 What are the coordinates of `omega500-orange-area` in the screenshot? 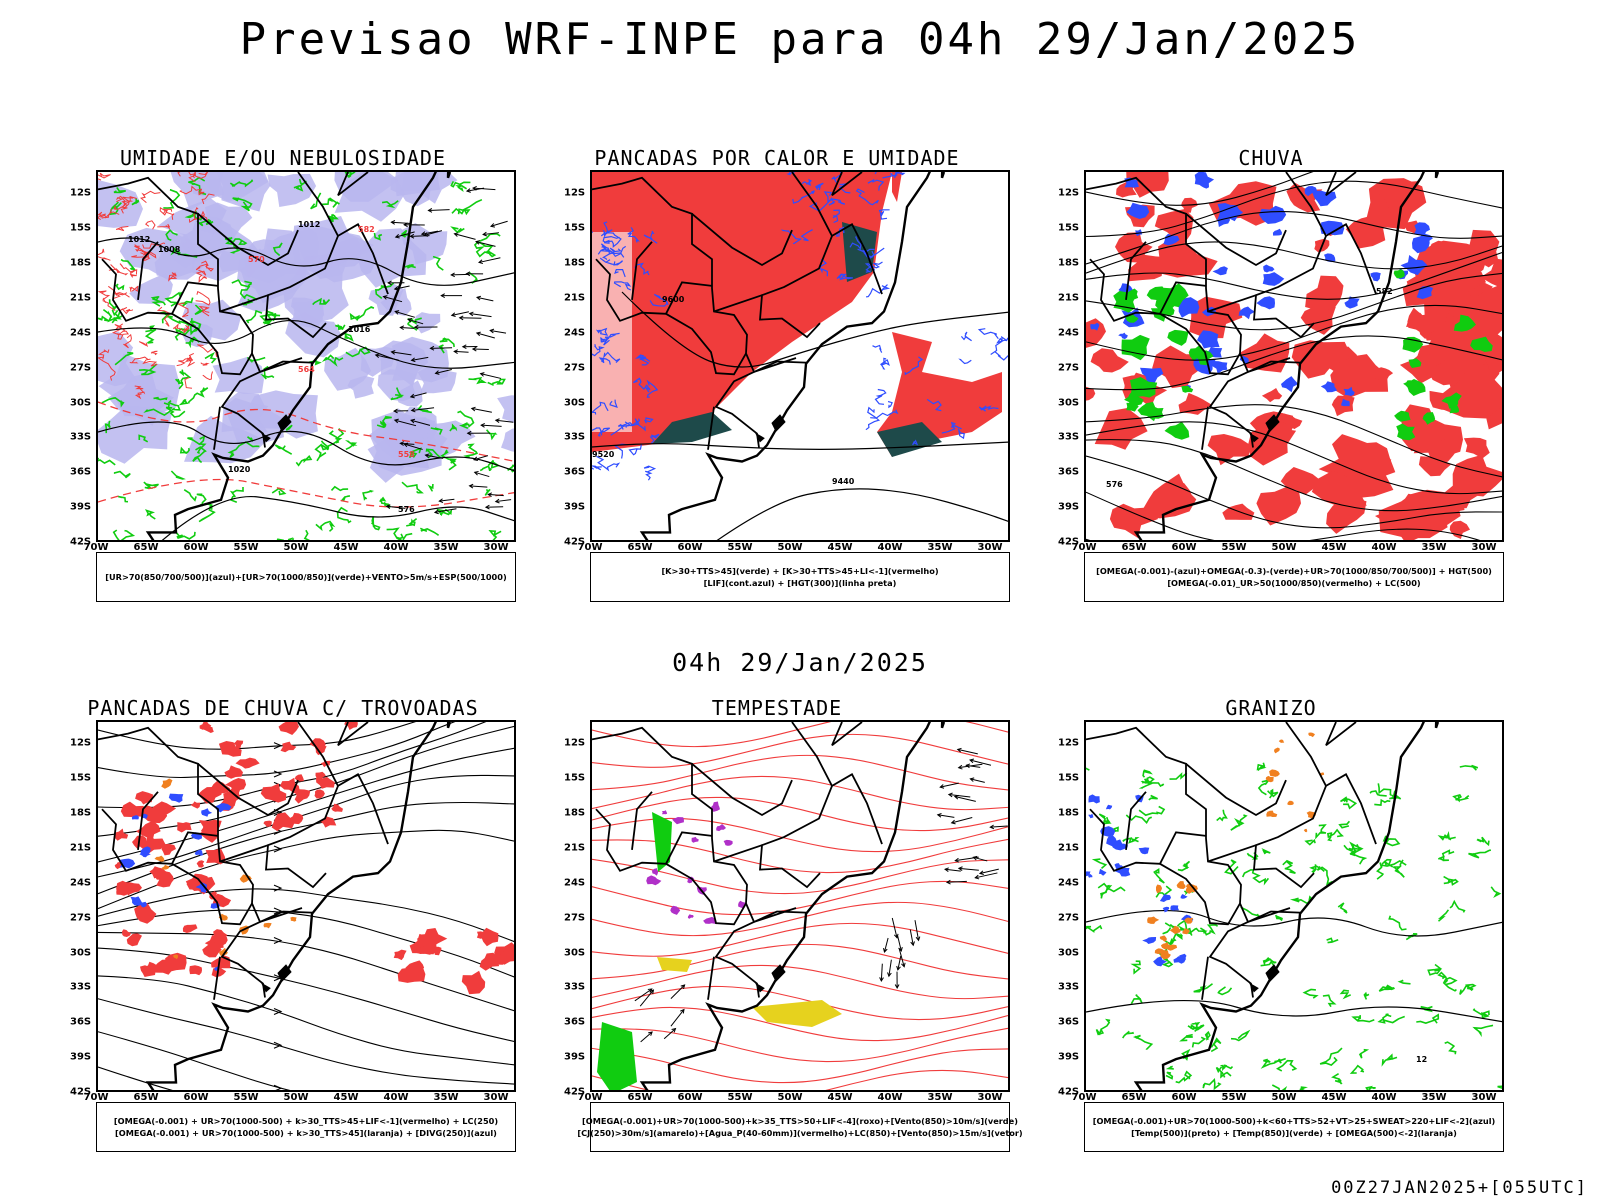 It's located at (1153, 920).